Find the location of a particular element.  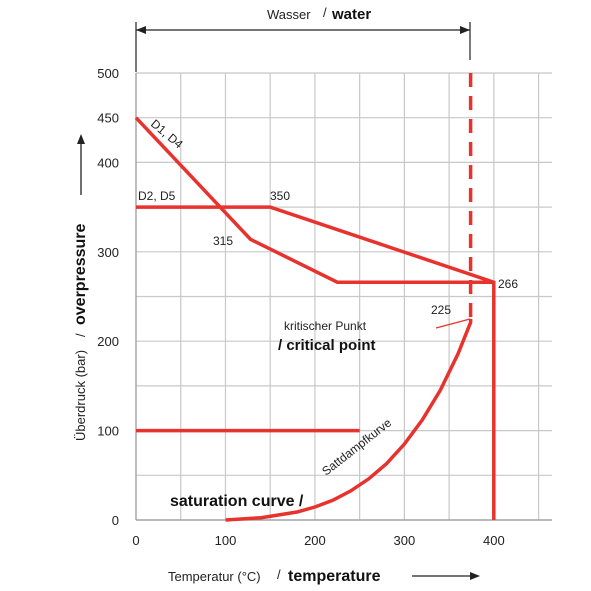

y-tick-label: 300 is located at coordinates (108, 252).